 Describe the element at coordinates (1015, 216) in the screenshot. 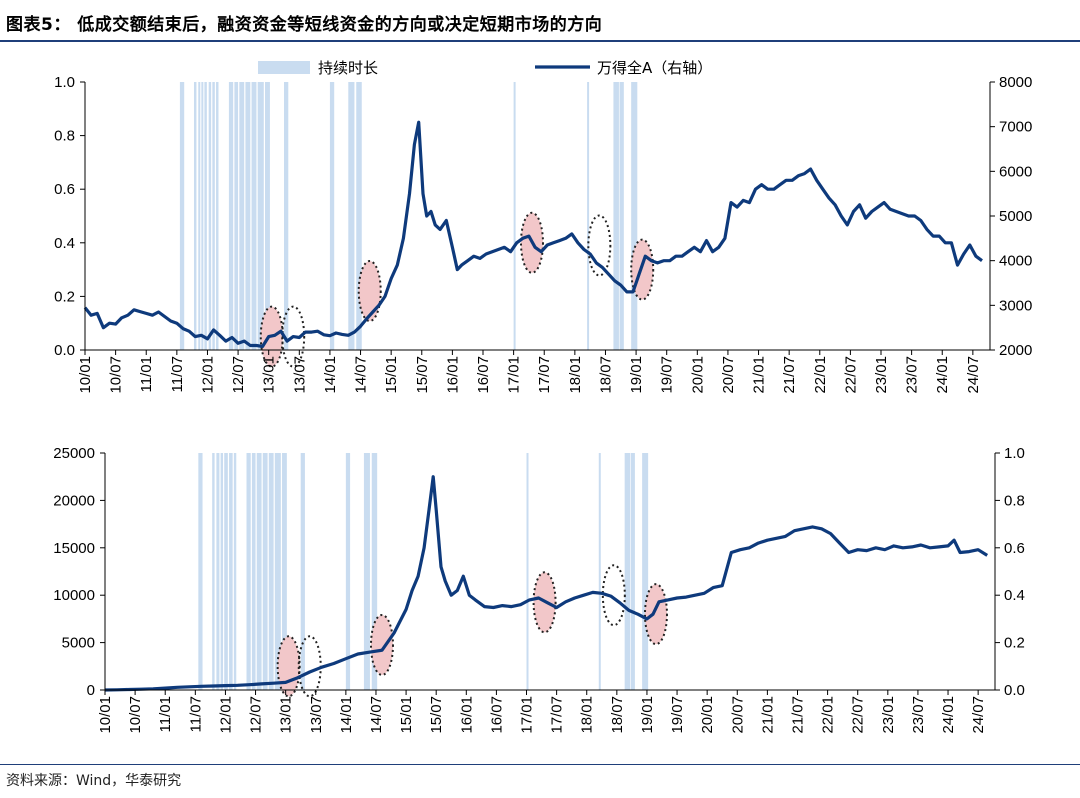

I see `y-right-tick-label: 5000` at that location.